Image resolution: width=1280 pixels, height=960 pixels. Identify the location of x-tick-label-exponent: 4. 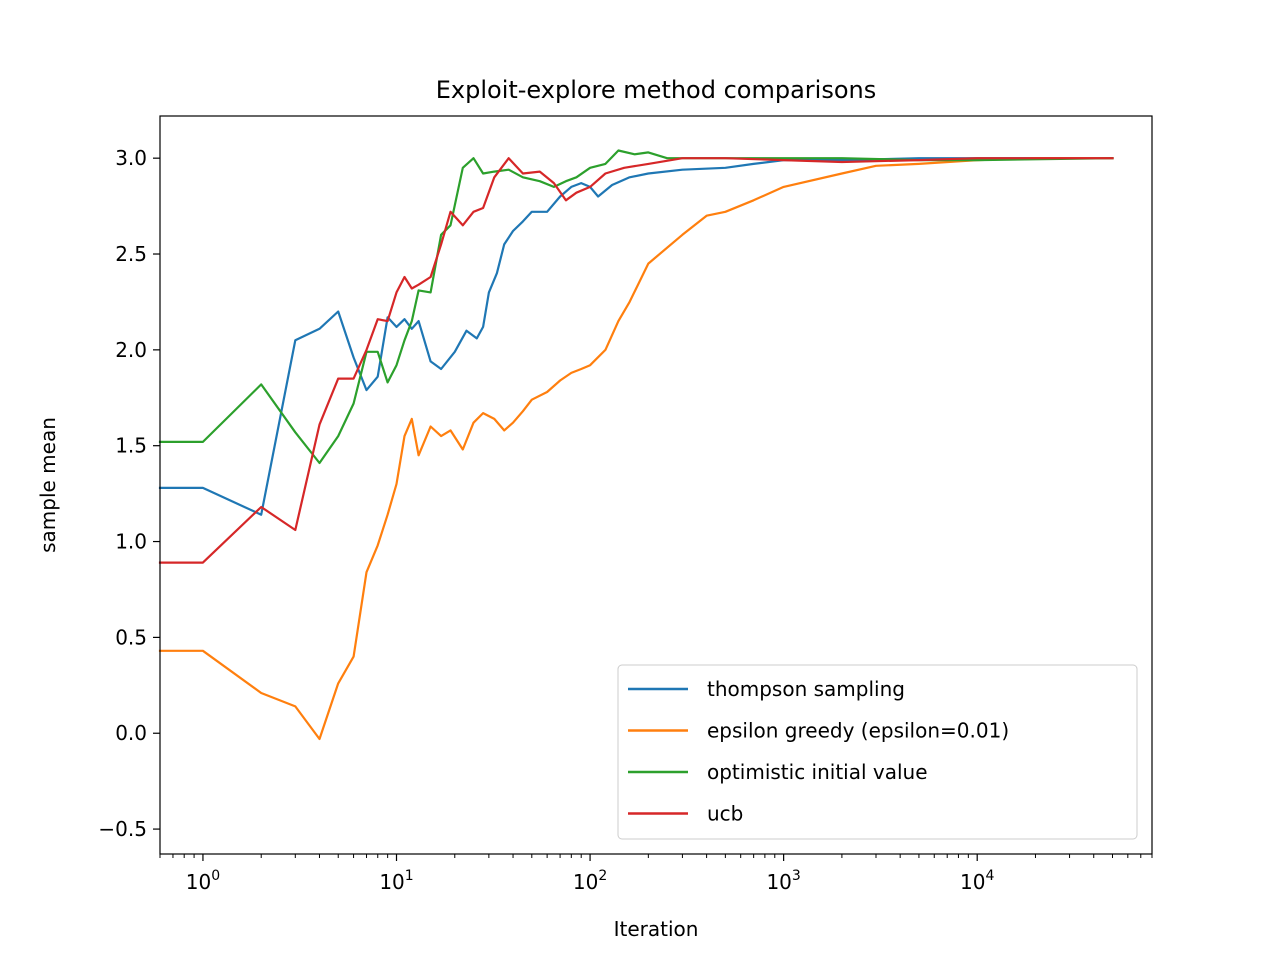
(989, 876).